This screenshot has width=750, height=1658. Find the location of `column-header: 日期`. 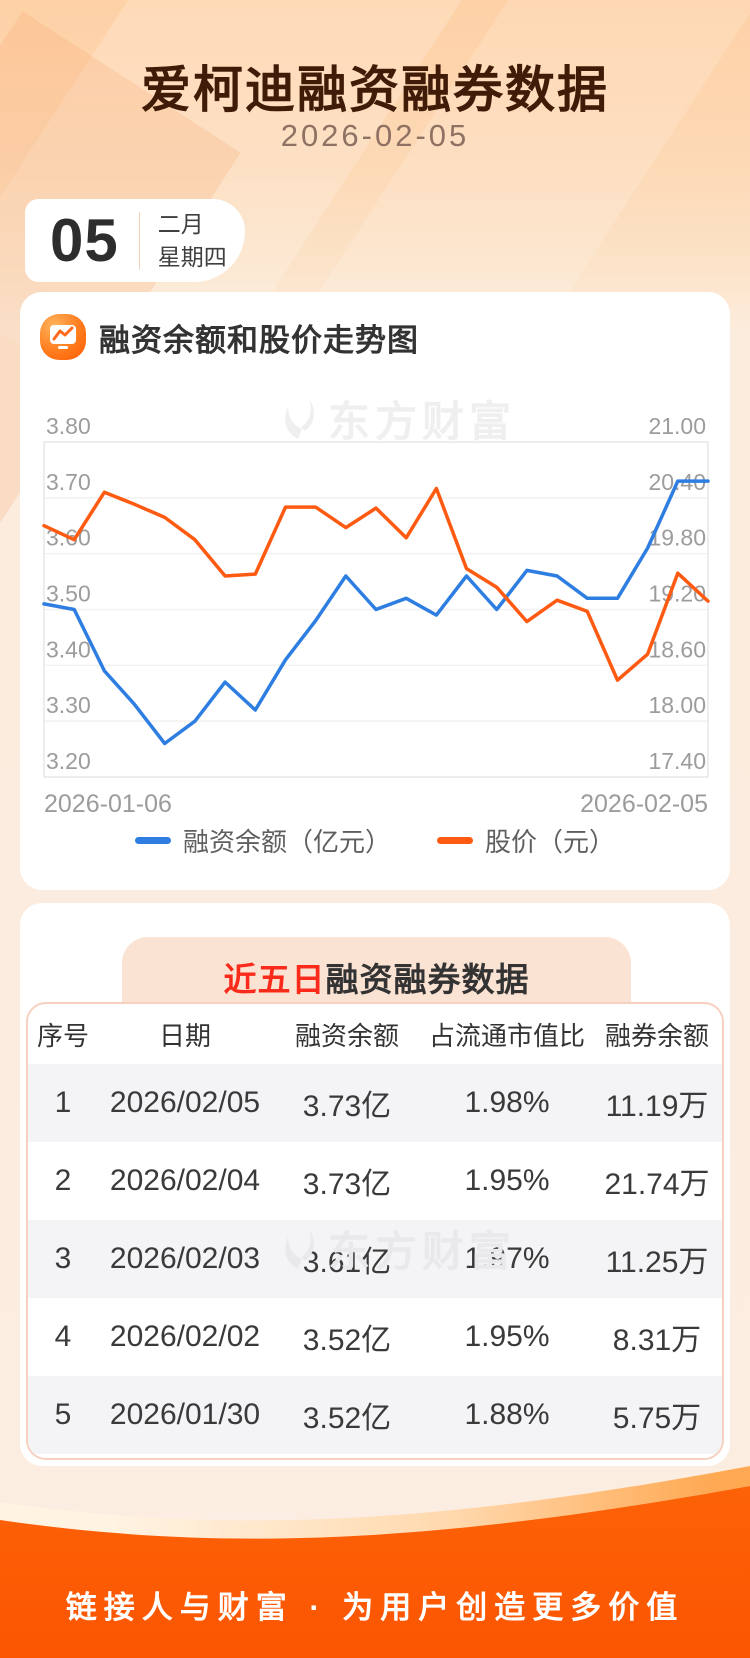

column-header: 日期 is located at coordinates (184, 1035).